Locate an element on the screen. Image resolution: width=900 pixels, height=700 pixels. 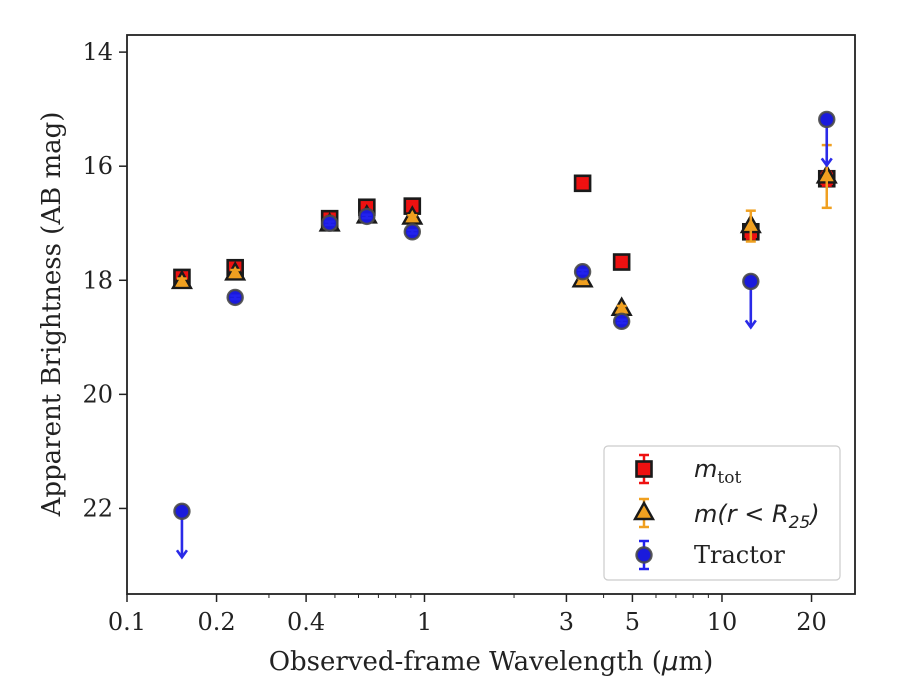
x-tick-label: 10 is located at coordinates (722, 622).